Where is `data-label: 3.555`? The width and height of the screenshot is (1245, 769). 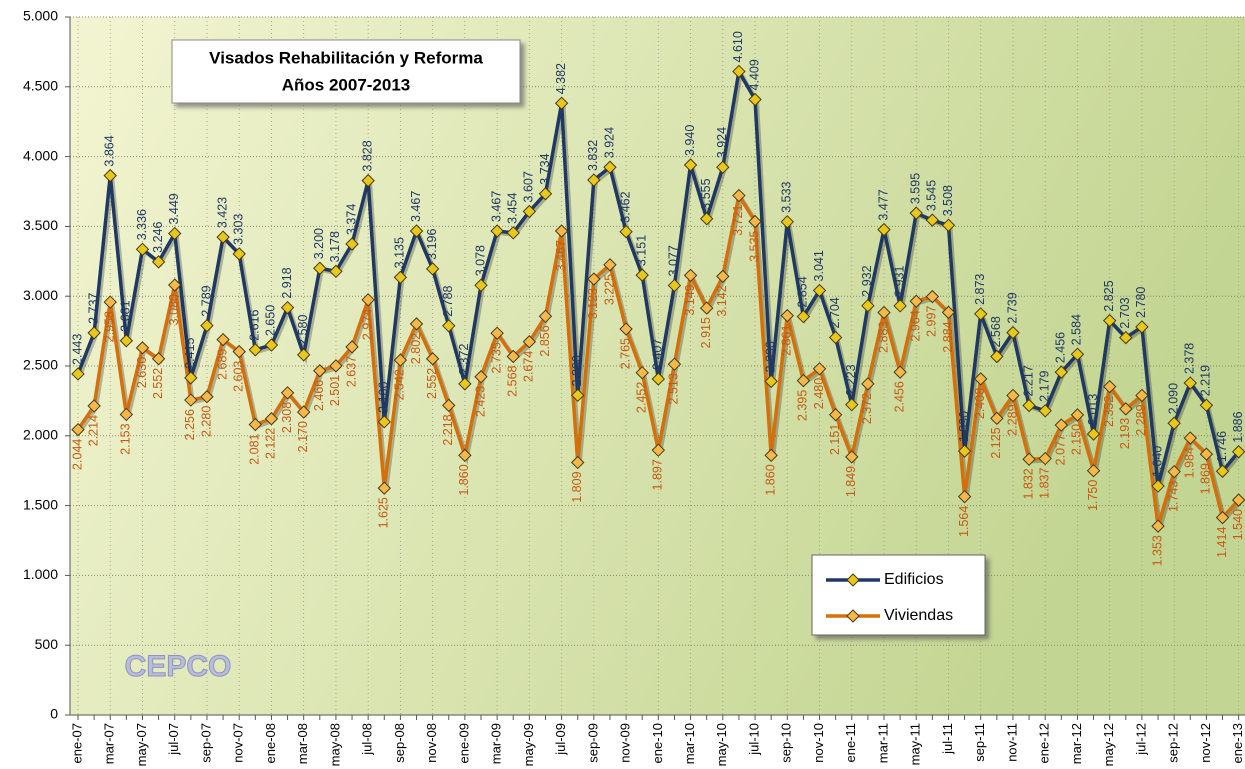
data-label: 3.555 is located at coordinates (706, 193).